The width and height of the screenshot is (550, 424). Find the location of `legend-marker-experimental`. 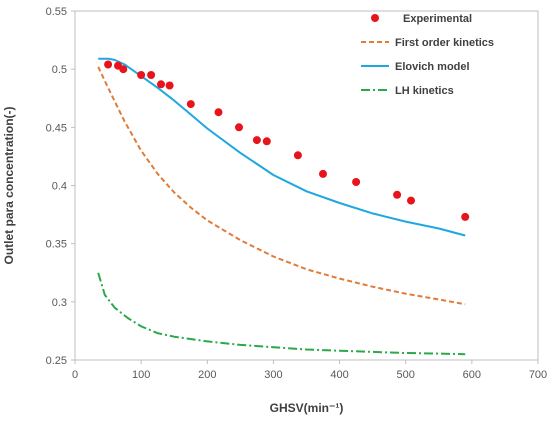

legend-marker-experimental is located at coordinates (375, 18).